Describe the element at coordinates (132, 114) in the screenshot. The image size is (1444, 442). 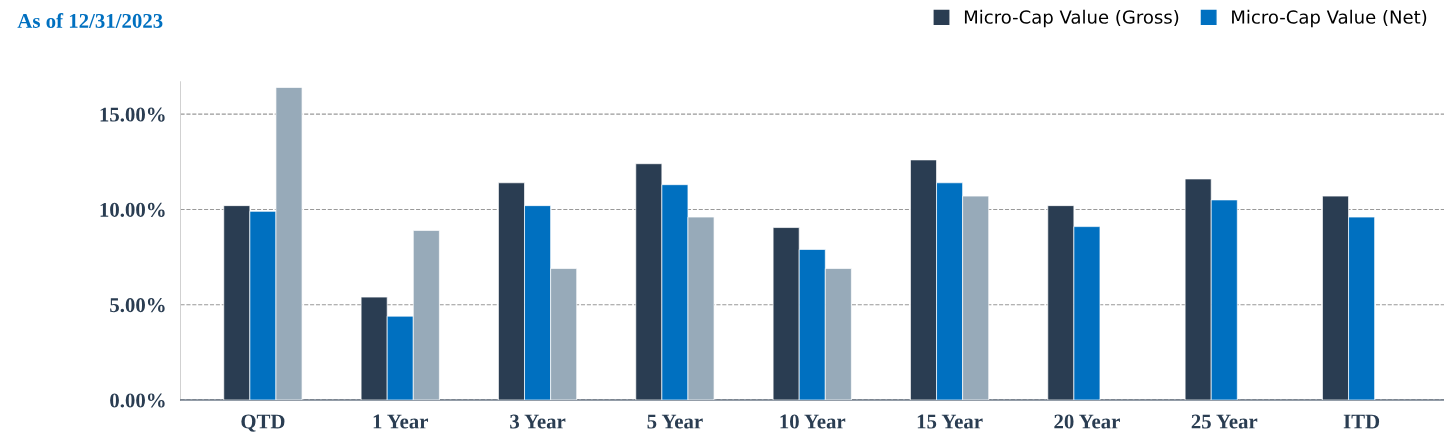
I see `y-tick-label: 15.00%` at that location.